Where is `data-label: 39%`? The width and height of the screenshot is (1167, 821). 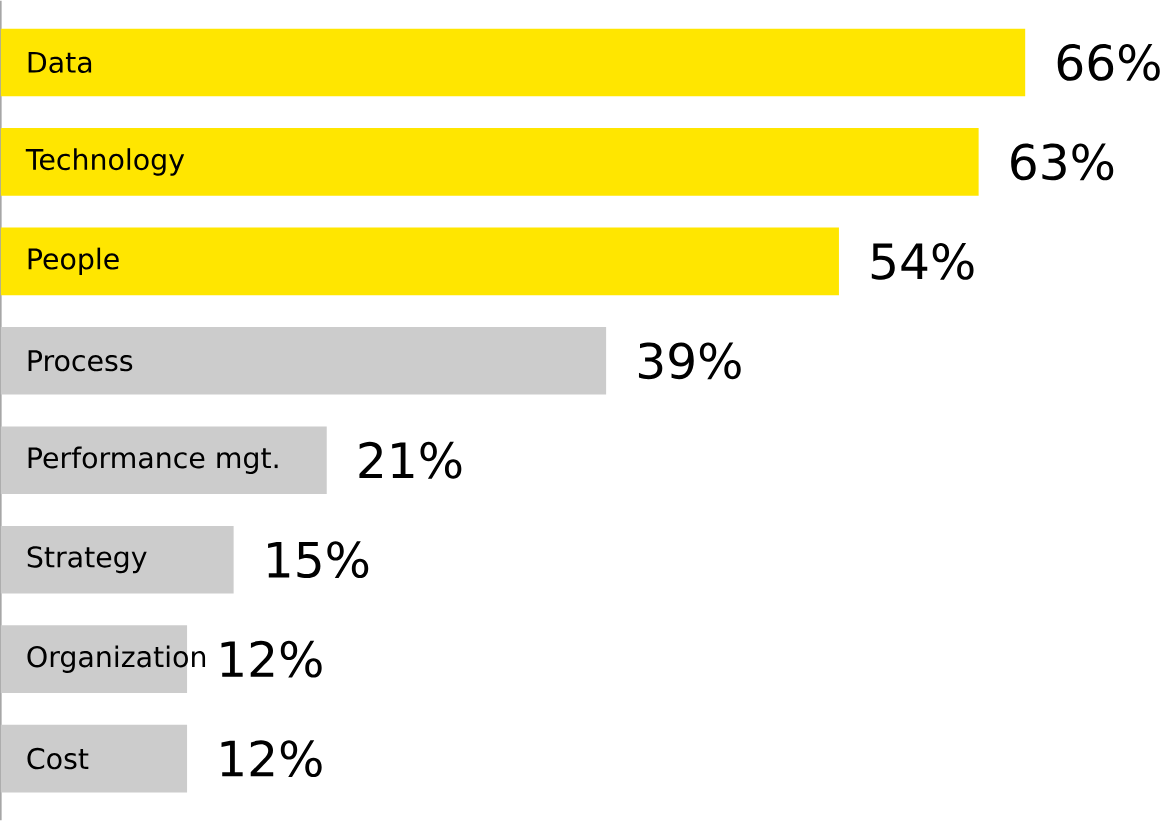 data-label: 39% is located at coordinates (689, 361).